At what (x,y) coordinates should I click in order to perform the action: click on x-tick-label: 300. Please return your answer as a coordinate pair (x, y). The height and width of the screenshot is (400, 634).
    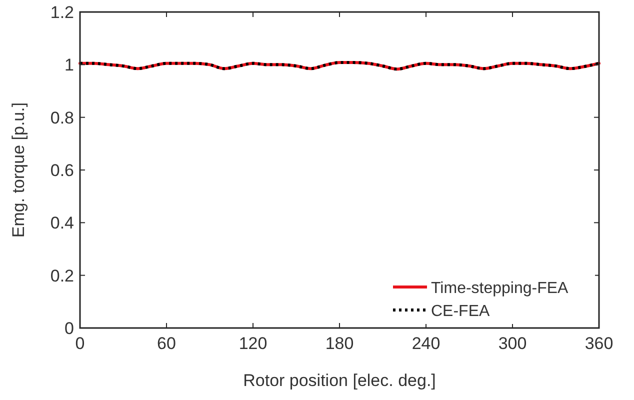
    Looking at the image, I should click on (512, 343).